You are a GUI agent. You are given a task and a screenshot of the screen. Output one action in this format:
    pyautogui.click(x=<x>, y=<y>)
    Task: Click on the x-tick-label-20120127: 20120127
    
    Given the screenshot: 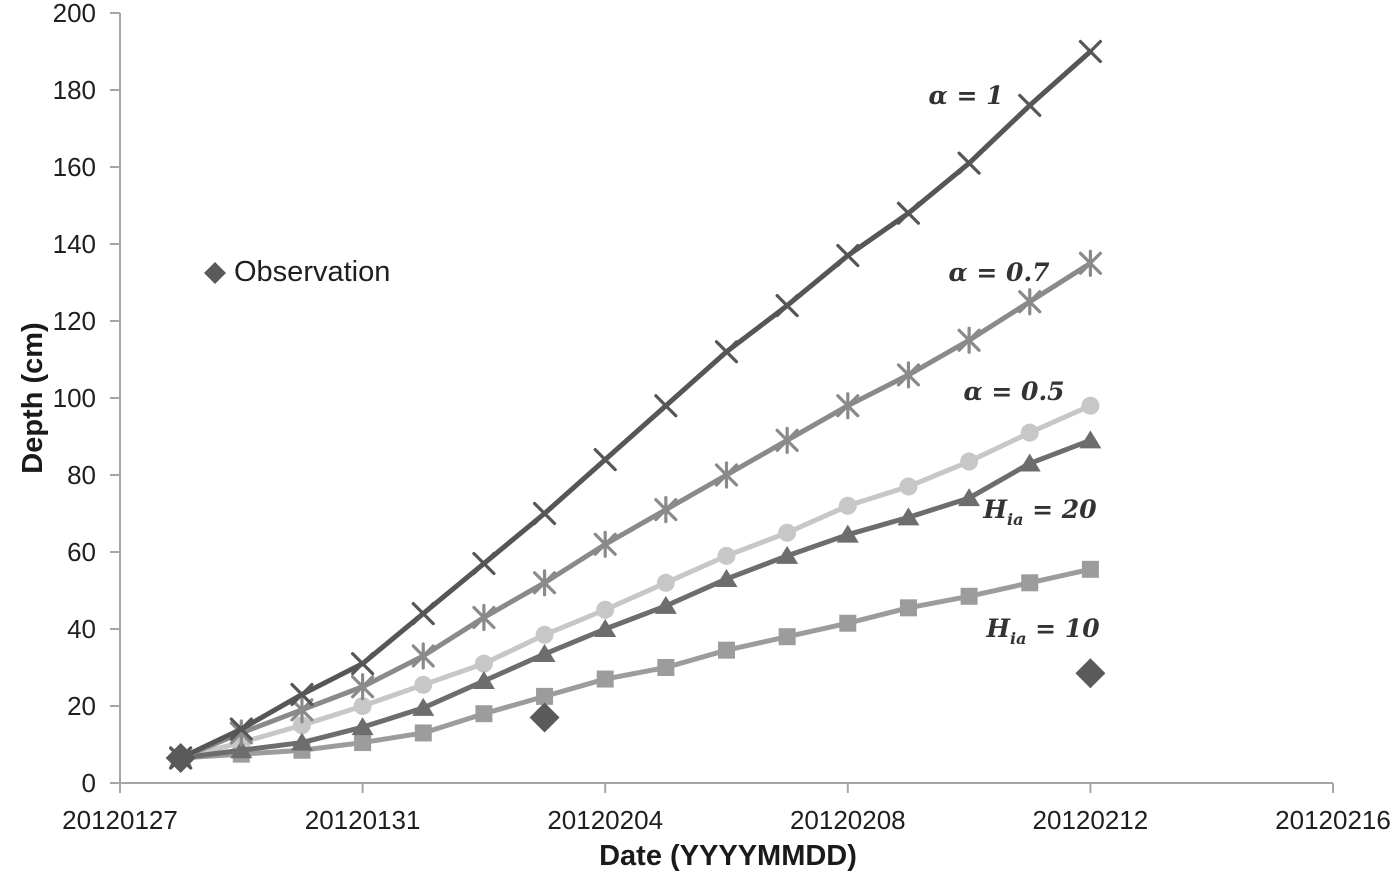 What is the action you would take?
    pyautogui.click(x=120, y=820)
    